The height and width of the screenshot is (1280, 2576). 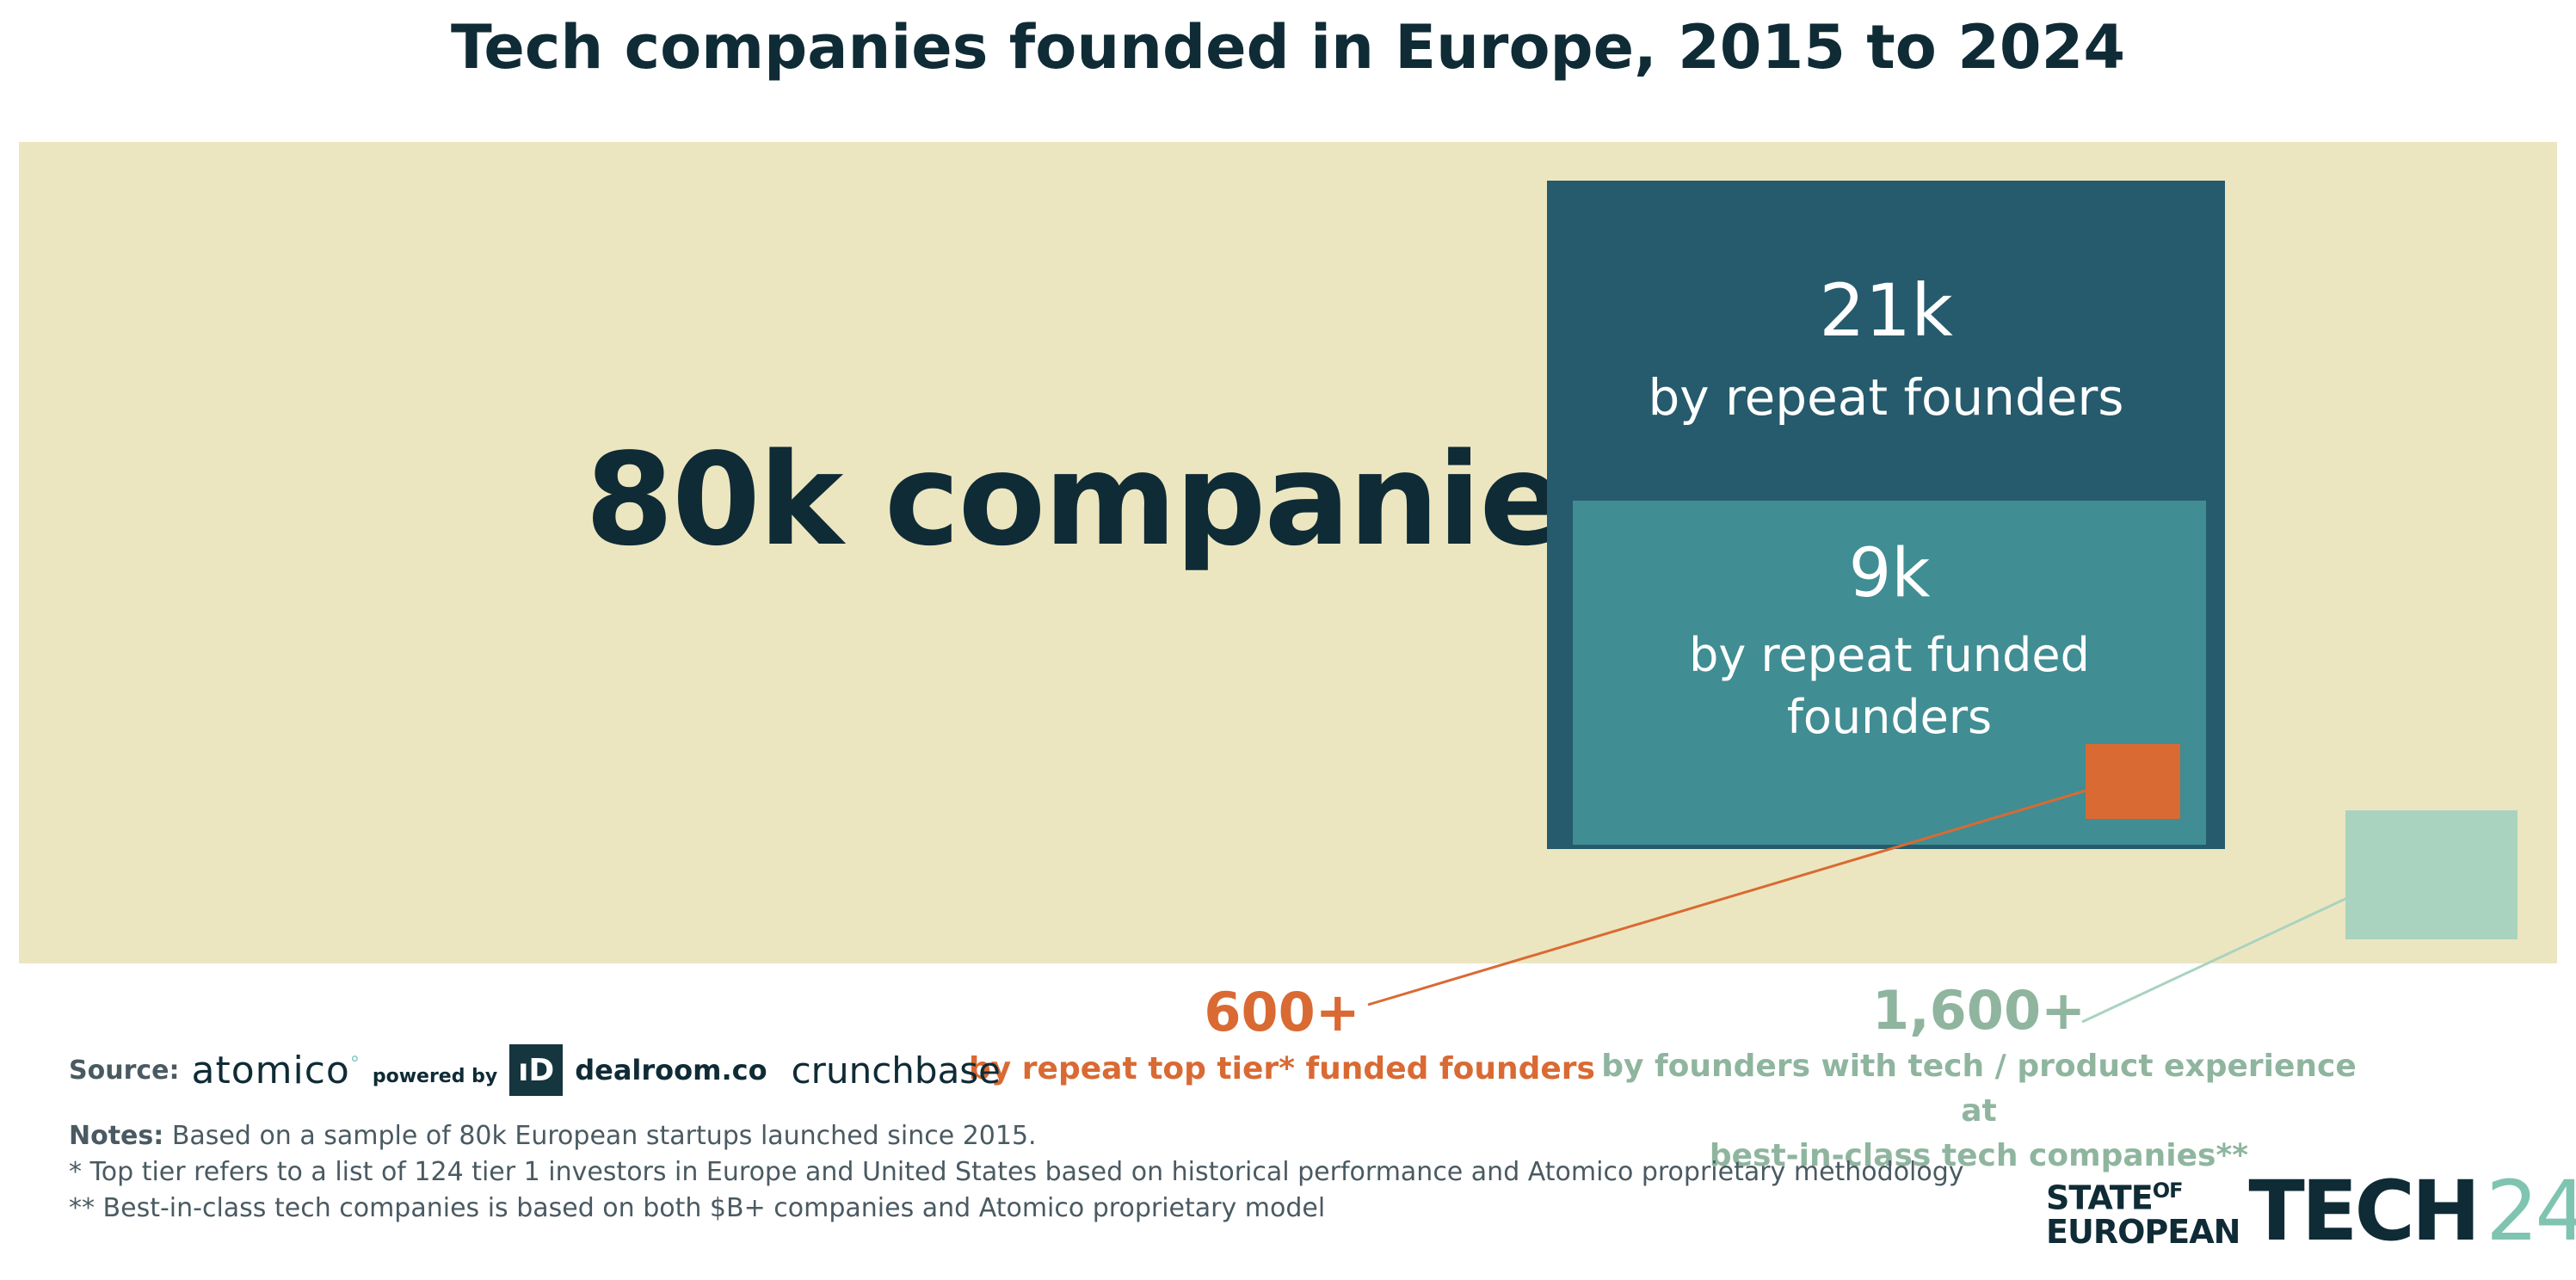 I want to click on dealroom-logo: dealroom.co, so click(x=671, y=1070).